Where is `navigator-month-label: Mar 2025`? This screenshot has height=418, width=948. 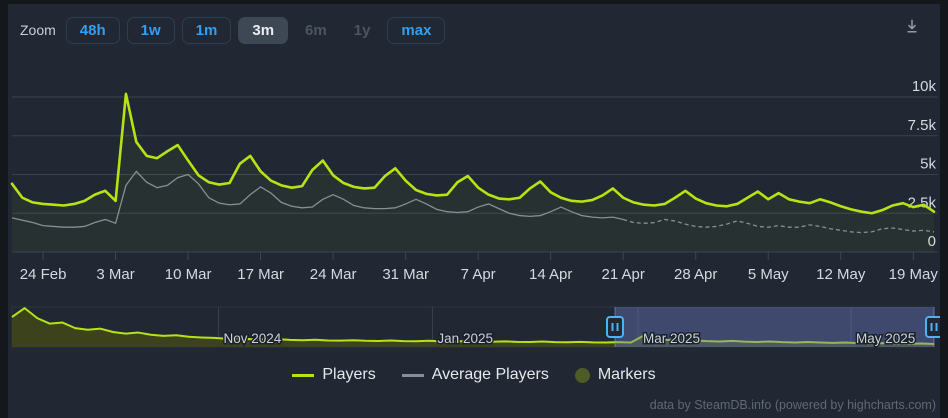
navigator-month-label: Mar 2025 is located at coordinates (671, 338).